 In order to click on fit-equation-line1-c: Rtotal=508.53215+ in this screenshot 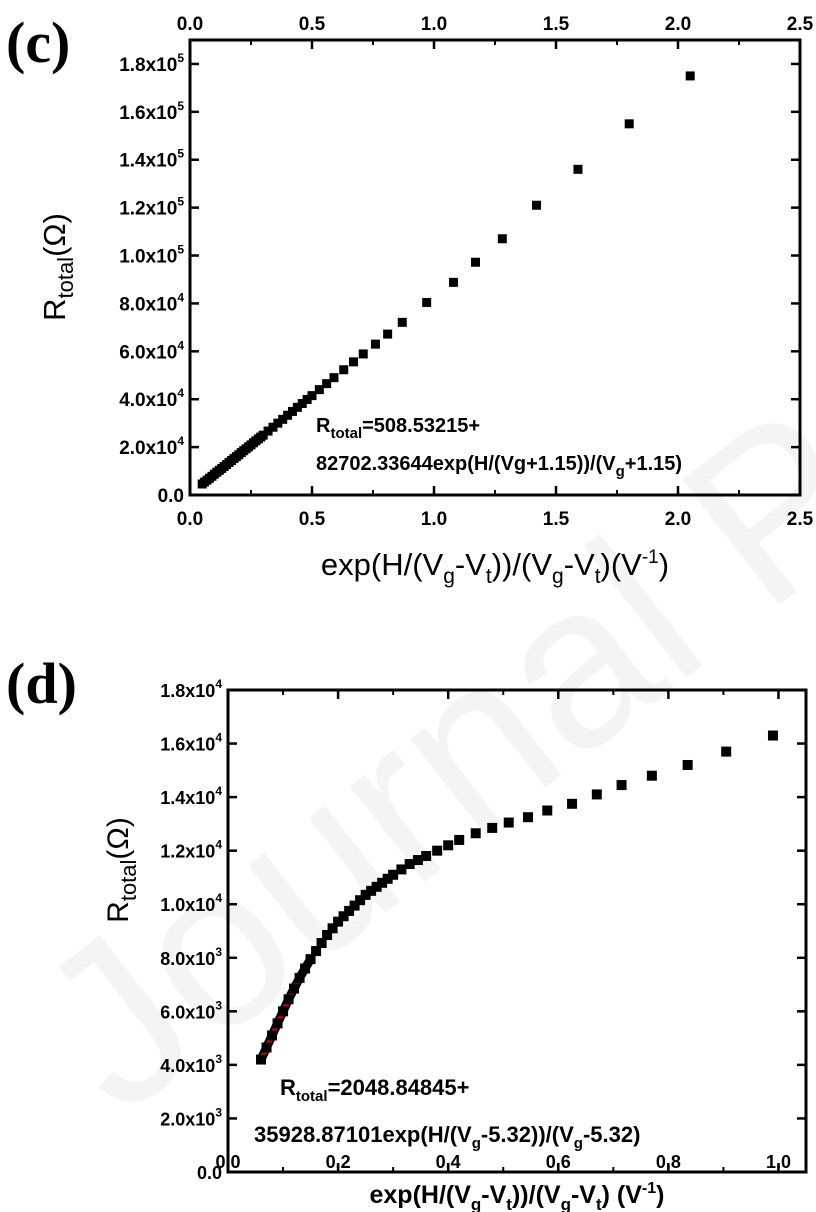, I will do `click(398, 428)`.